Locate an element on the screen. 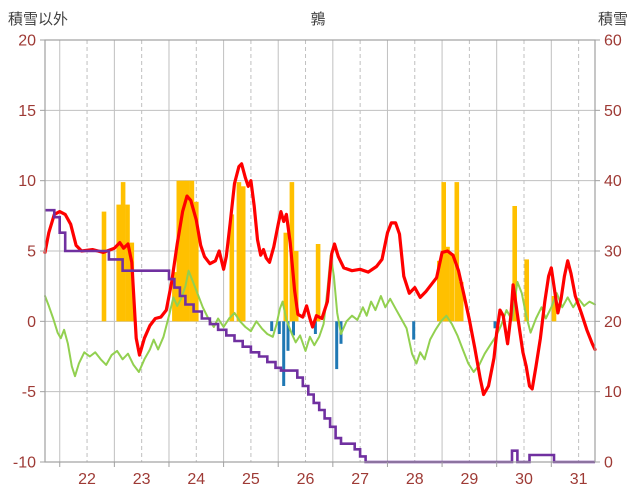 Image resolution: width=636 pixels, height=501 pixels. x-axis-day-label: 26 is located at coordinates (306, 479).